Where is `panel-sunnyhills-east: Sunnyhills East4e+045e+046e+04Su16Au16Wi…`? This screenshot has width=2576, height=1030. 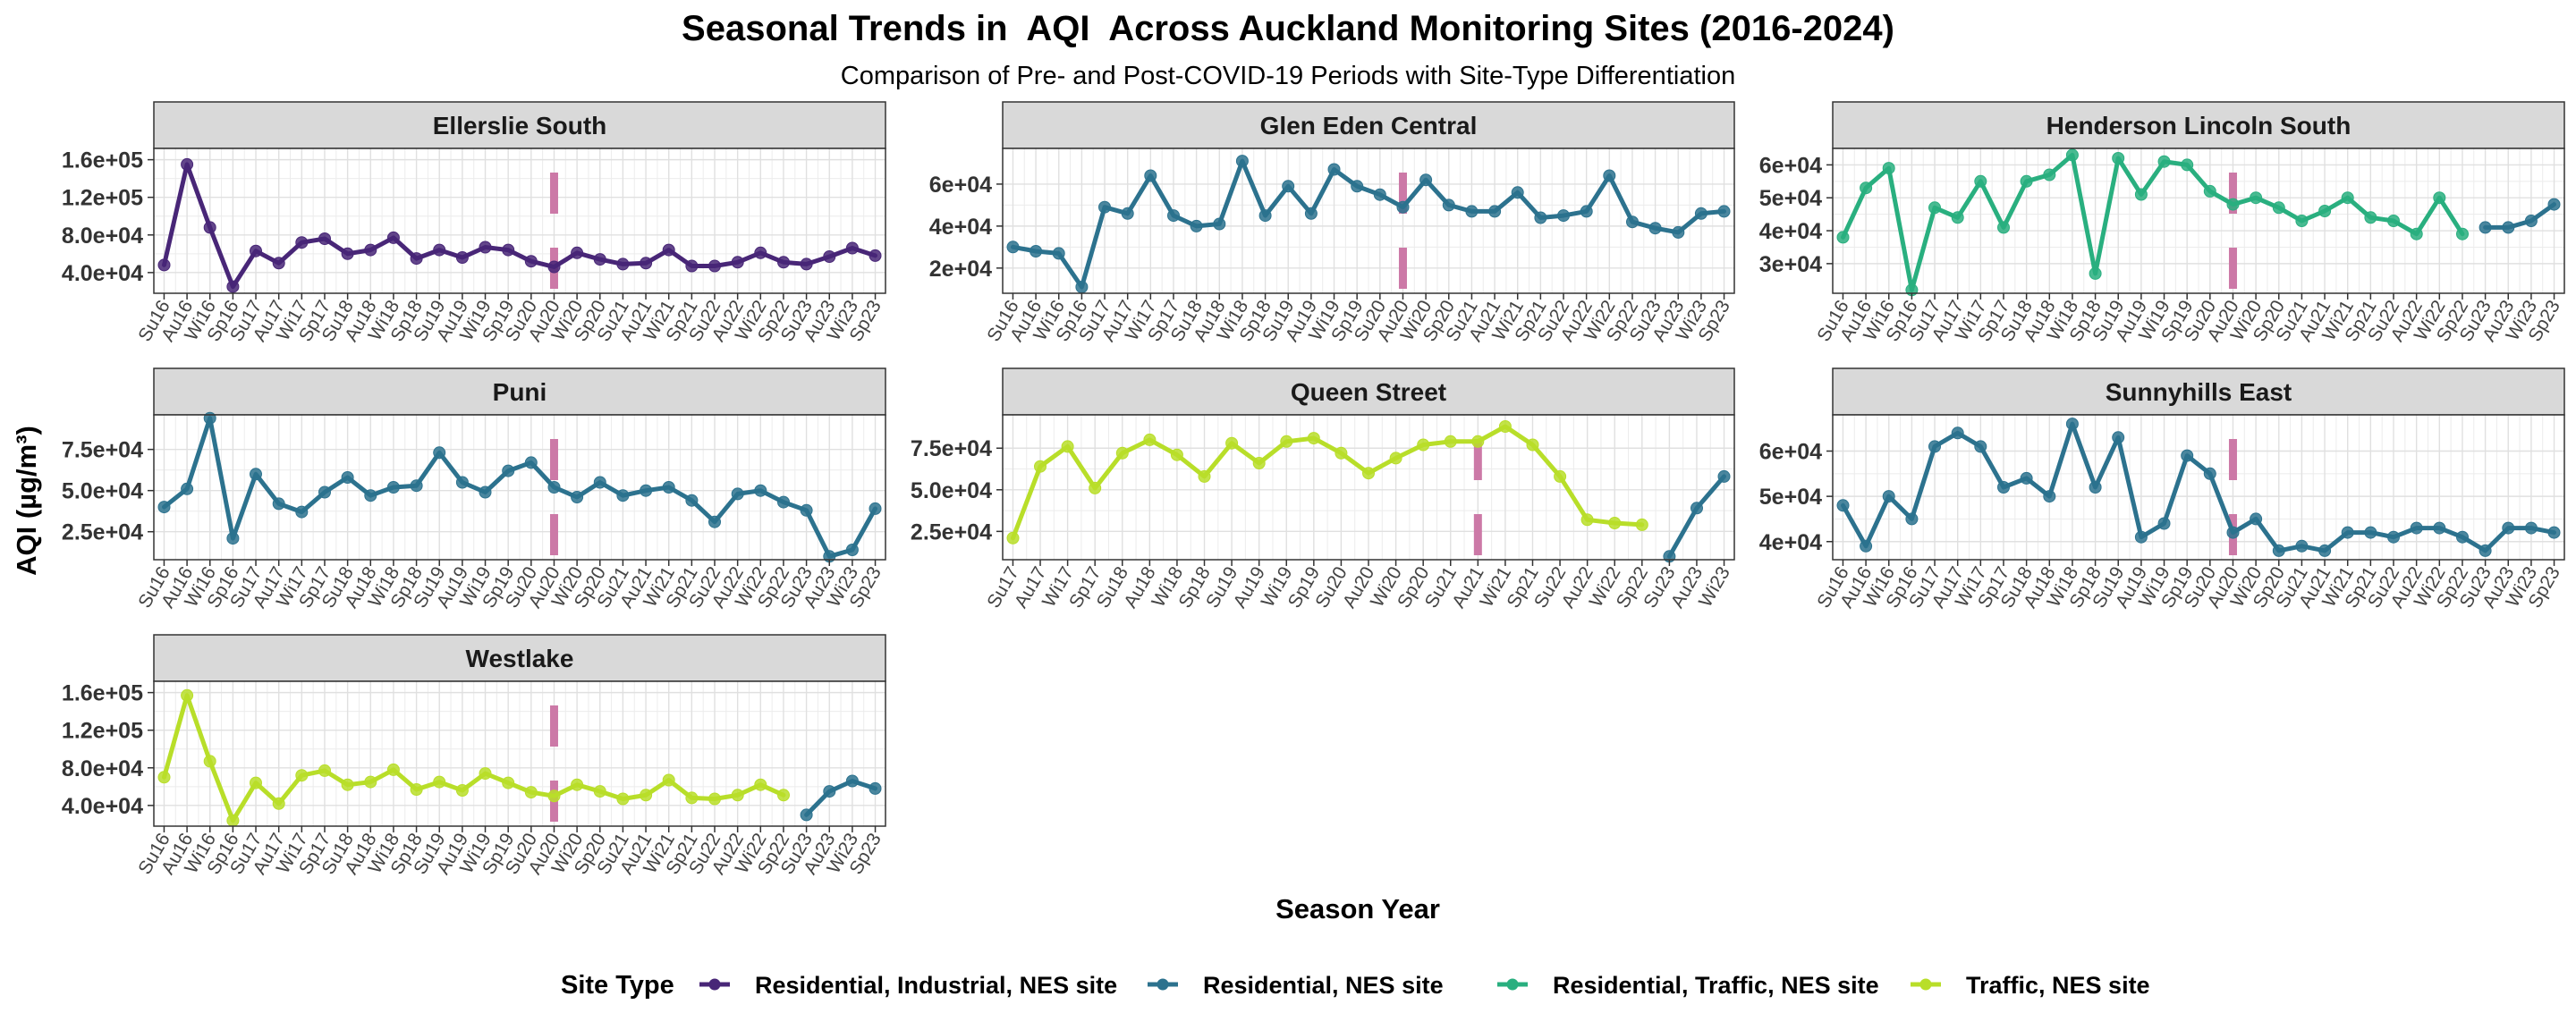
panel-sunnyhills-east: Sunnyhills East4e+045e+046e+04Su16Au16Wi… is located at coordinates (2162, 490).